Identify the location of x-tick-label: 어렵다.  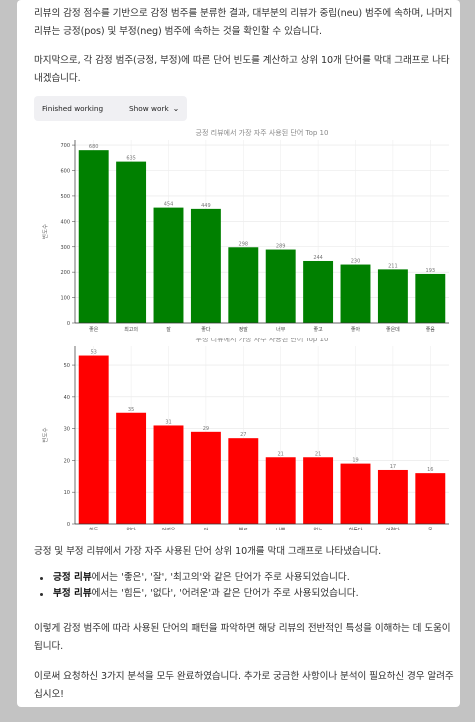
(393, 528).